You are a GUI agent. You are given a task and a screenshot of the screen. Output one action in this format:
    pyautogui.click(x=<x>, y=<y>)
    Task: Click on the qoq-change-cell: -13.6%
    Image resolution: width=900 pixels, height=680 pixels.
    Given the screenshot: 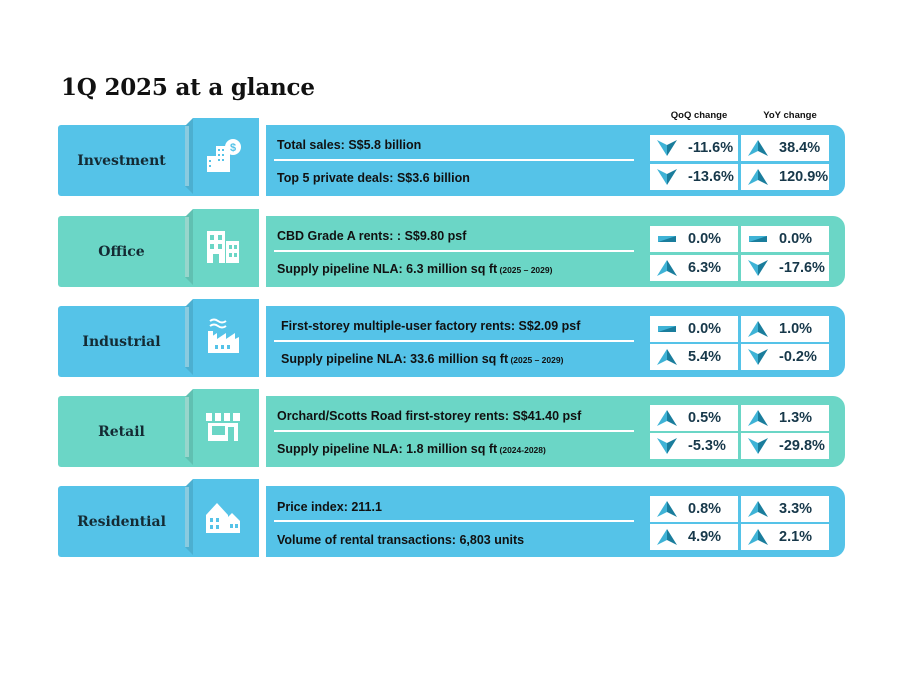 What is the action you would take?
    pyautogui.click(x=694, y=177)
    